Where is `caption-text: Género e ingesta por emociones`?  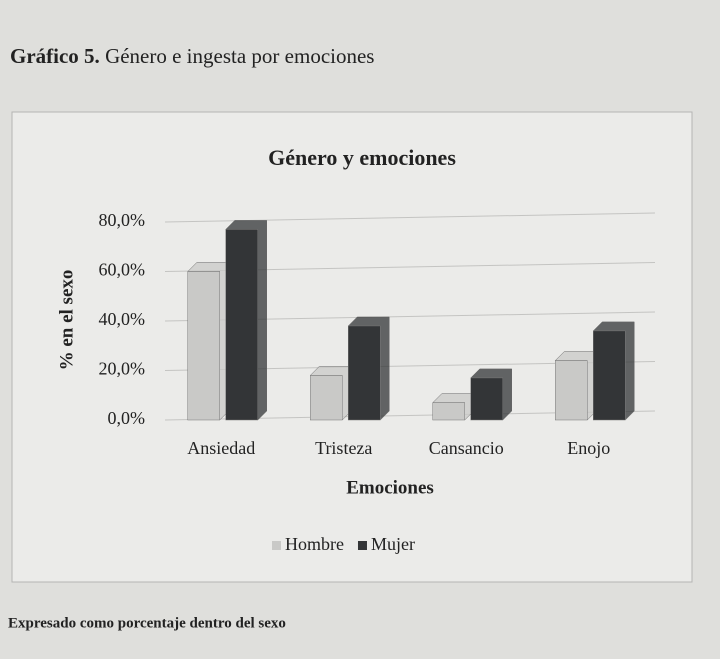
caption-text: Género e ingesta por emociones is located at coordinates (239, 56).